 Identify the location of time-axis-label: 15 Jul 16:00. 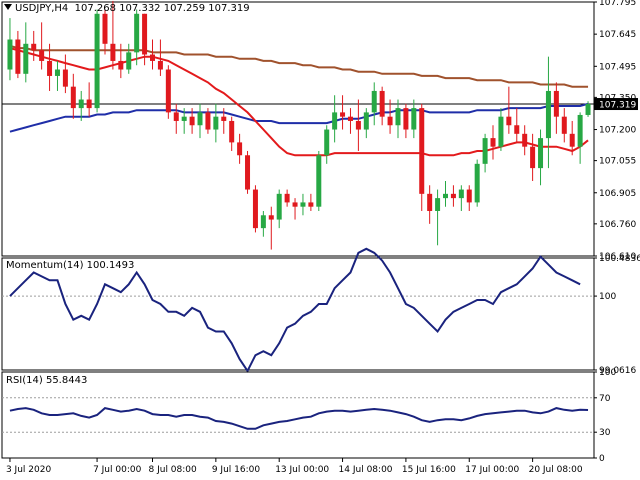
(429, 470).